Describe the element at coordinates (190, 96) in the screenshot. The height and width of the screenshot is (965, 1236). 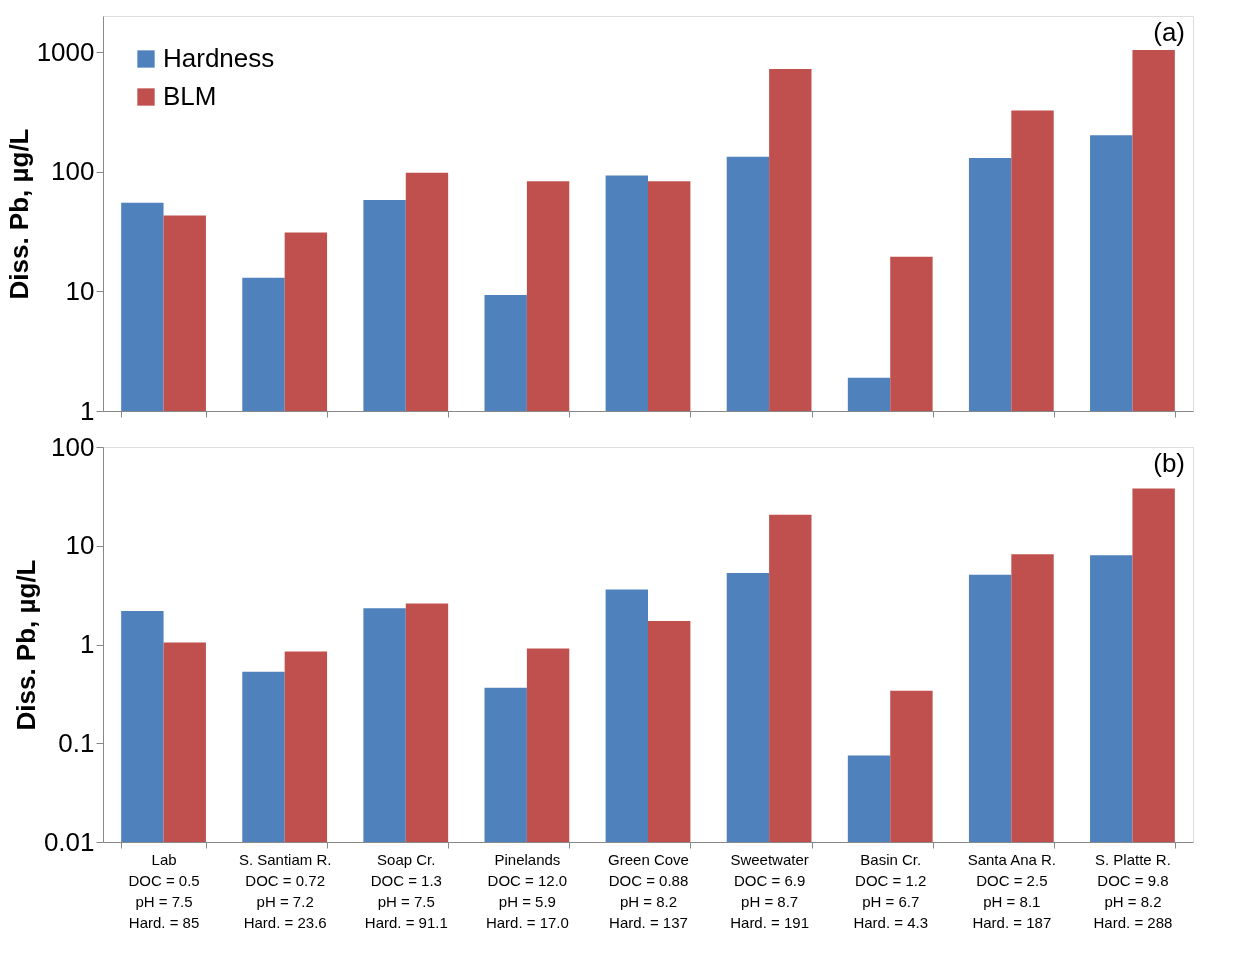
I see `legend-label: BLM` at that location.